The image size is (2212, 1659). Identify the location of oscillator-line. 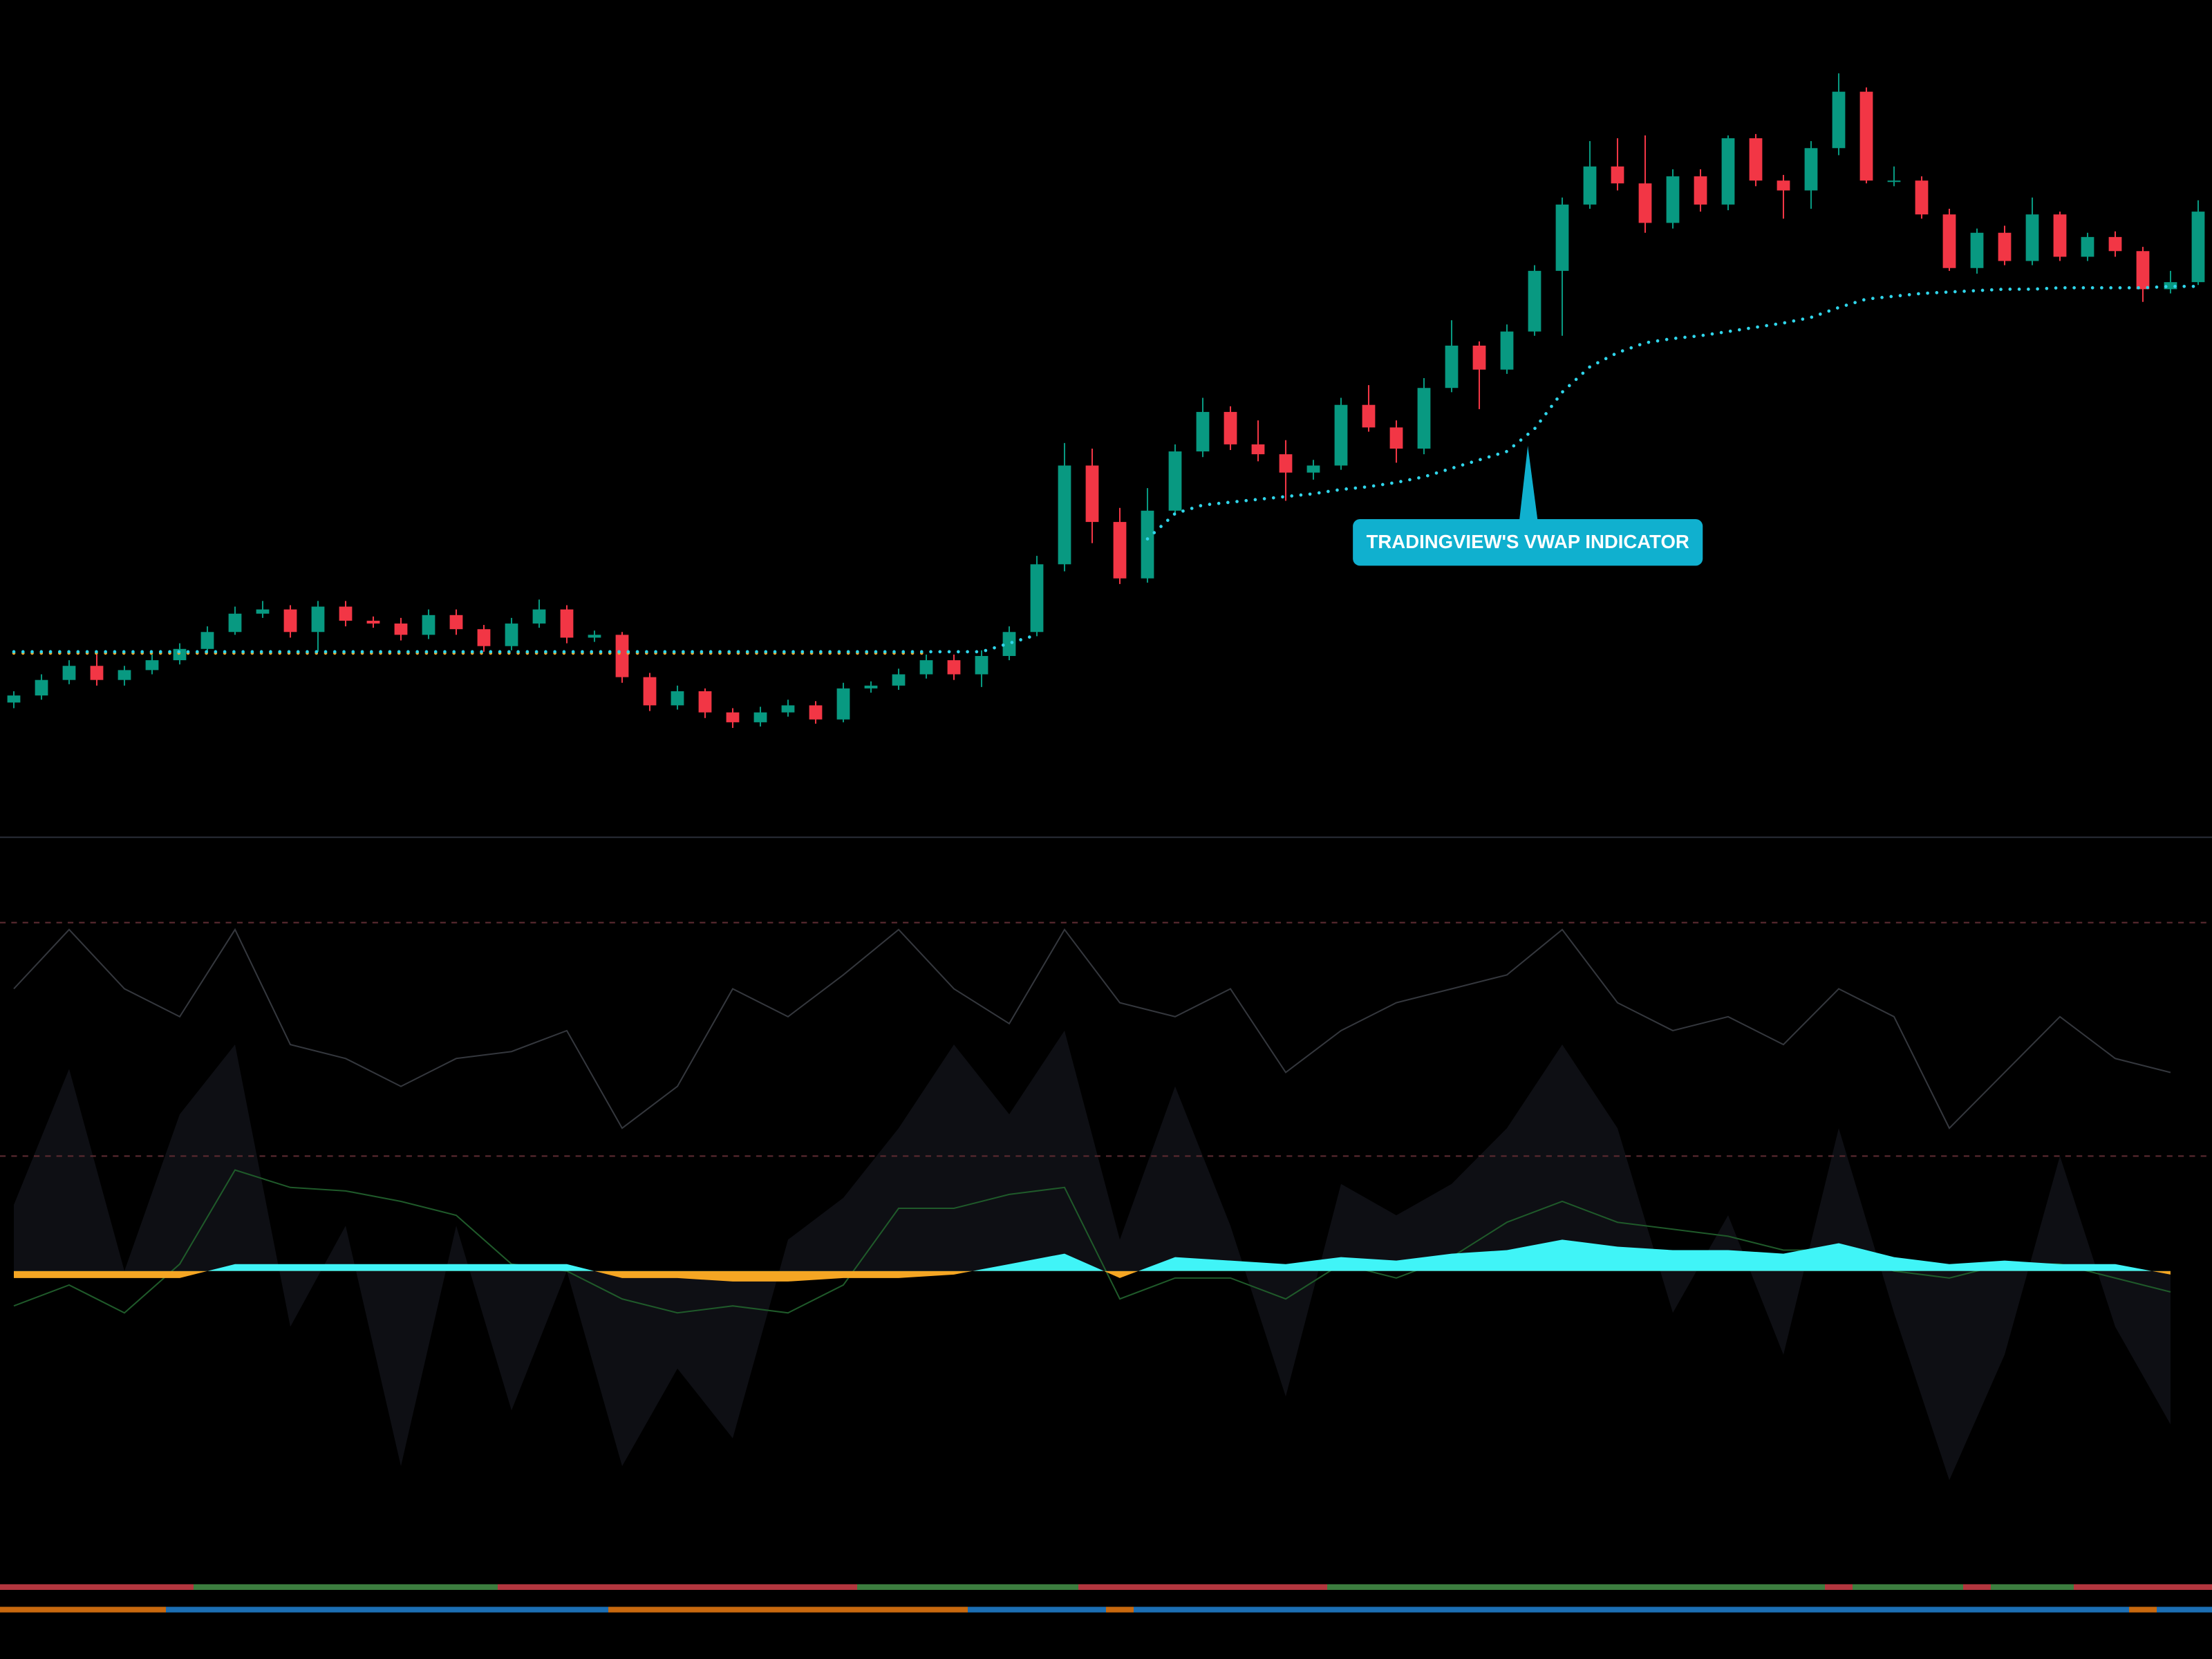
(1092, 1029).